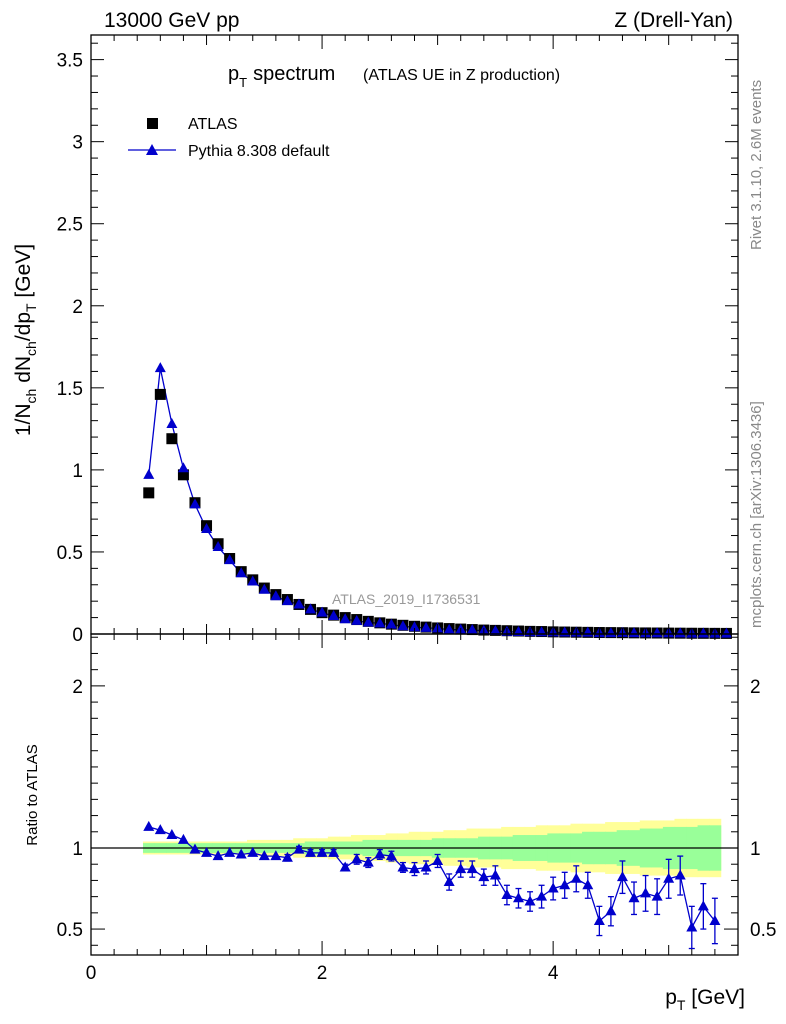 The width and height of the screenshot is (786, 1024). What do you see at coordinates (755, 849) in the screenshot?
I see `ratio-y-tick-label-right: 1` at bounding box center [755, 849].